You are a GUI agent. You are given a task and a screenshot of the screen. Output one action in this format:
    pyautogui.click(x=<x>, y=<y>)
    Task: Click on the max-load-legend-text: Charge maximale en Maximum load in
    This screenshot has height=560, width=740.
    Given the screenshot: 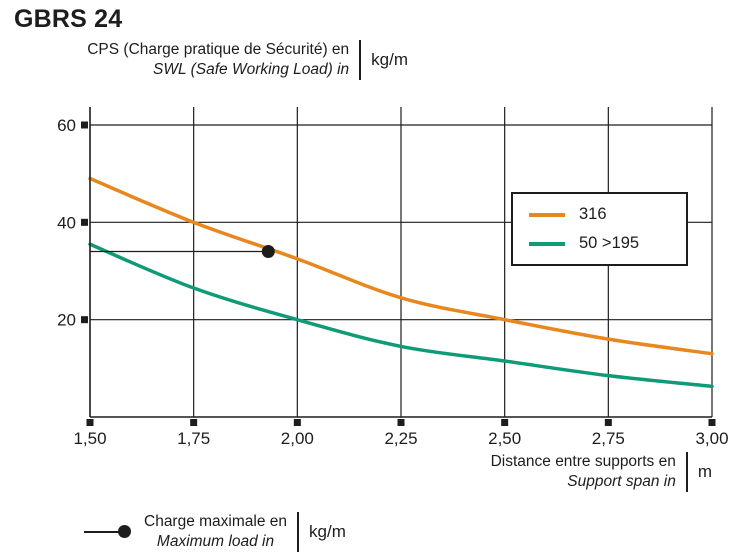 What is the action you would take?
    pyautogui.click(x=215, y=532)
    